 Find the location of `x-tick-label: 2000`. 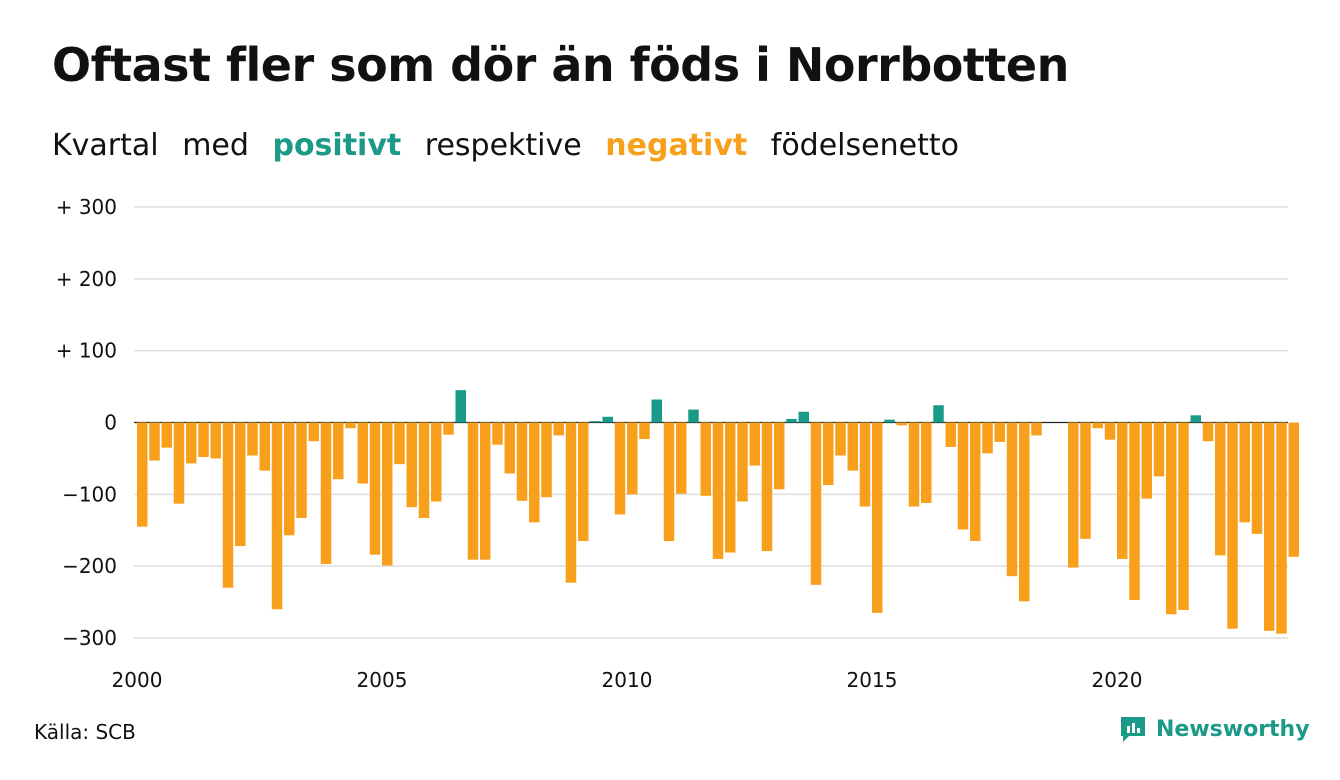

x-tick-label: 2000 is located at coordinates (137, 680).